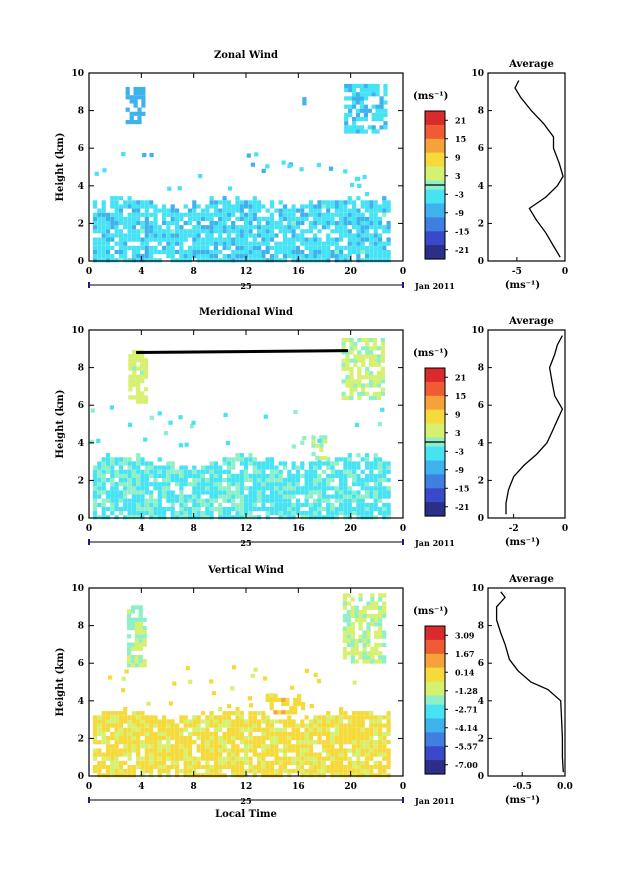 The image size is (622, 873). What do you see at coordinates (481, 481) in the screenshot?
I see `profile-y-tick-label: 2` at bounding box center [481, 481].